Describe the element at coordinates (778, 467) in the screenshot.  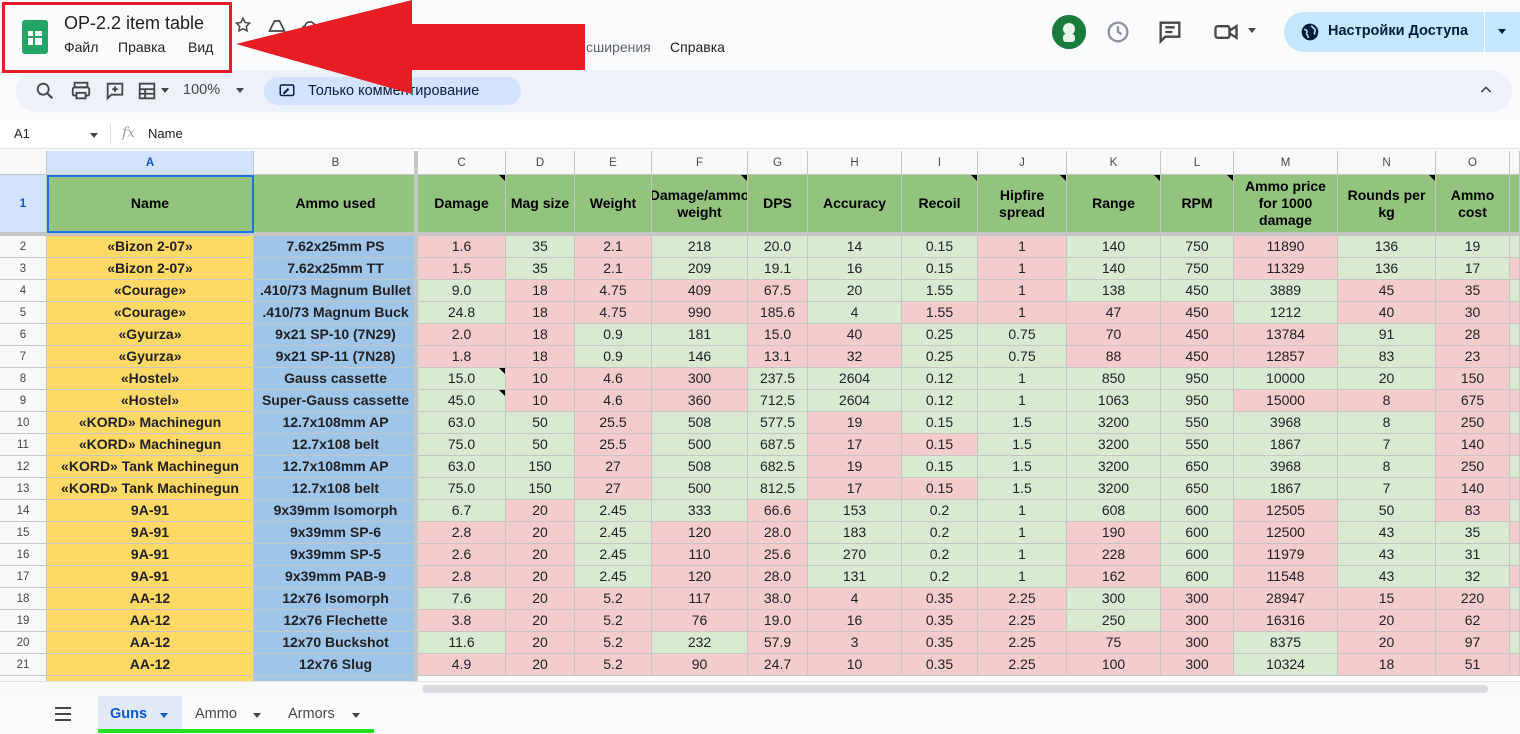
I see `table-cell: 682.5` at that location.